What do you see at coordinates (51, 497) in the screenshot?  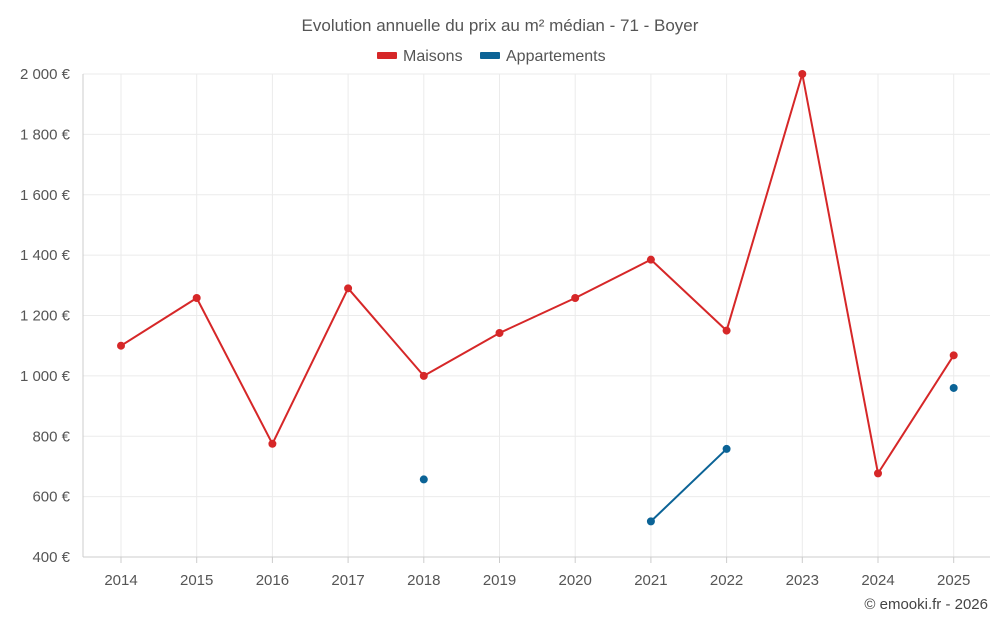 I see `y-tick-label: 600 €` at bounding box center [51, 497].